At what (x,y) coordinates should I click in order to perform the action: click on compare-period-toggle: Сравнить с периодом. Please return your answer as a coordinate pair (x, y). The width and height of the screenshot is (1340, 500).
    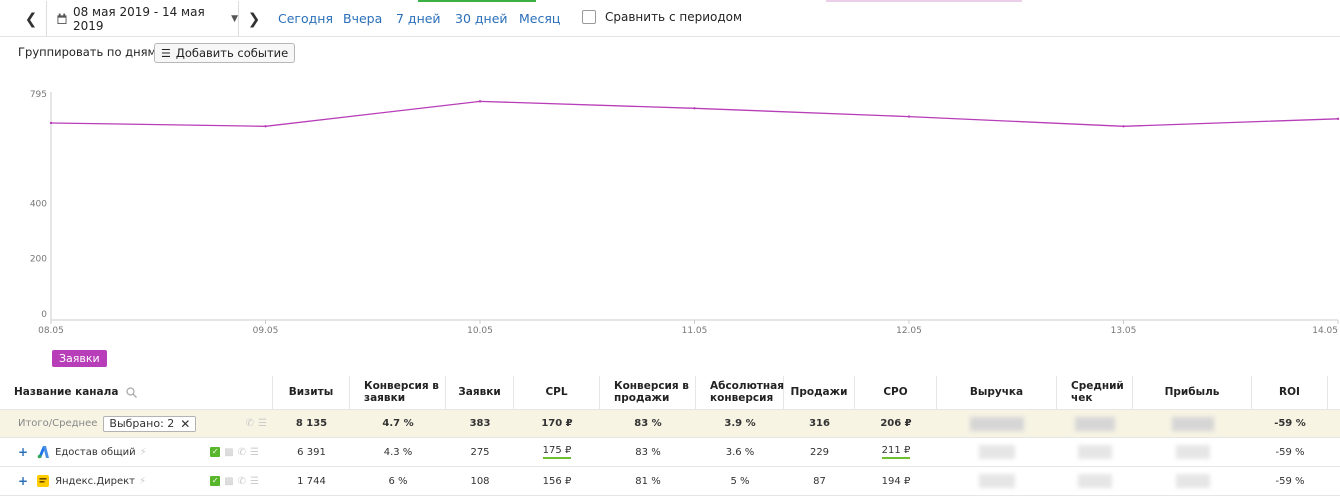
    Looking at the image, I should click on (662, 17).